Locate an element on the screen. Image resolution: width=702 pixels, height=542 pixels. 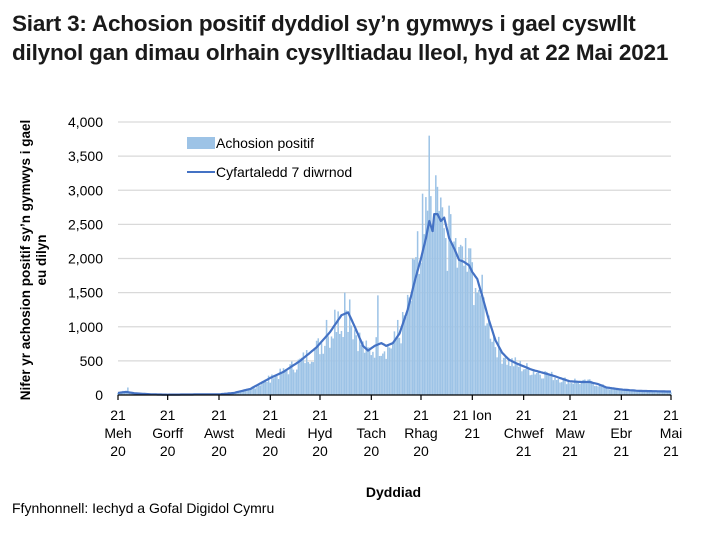
x-tick-label: Maw is located at coordinates (570, 433).